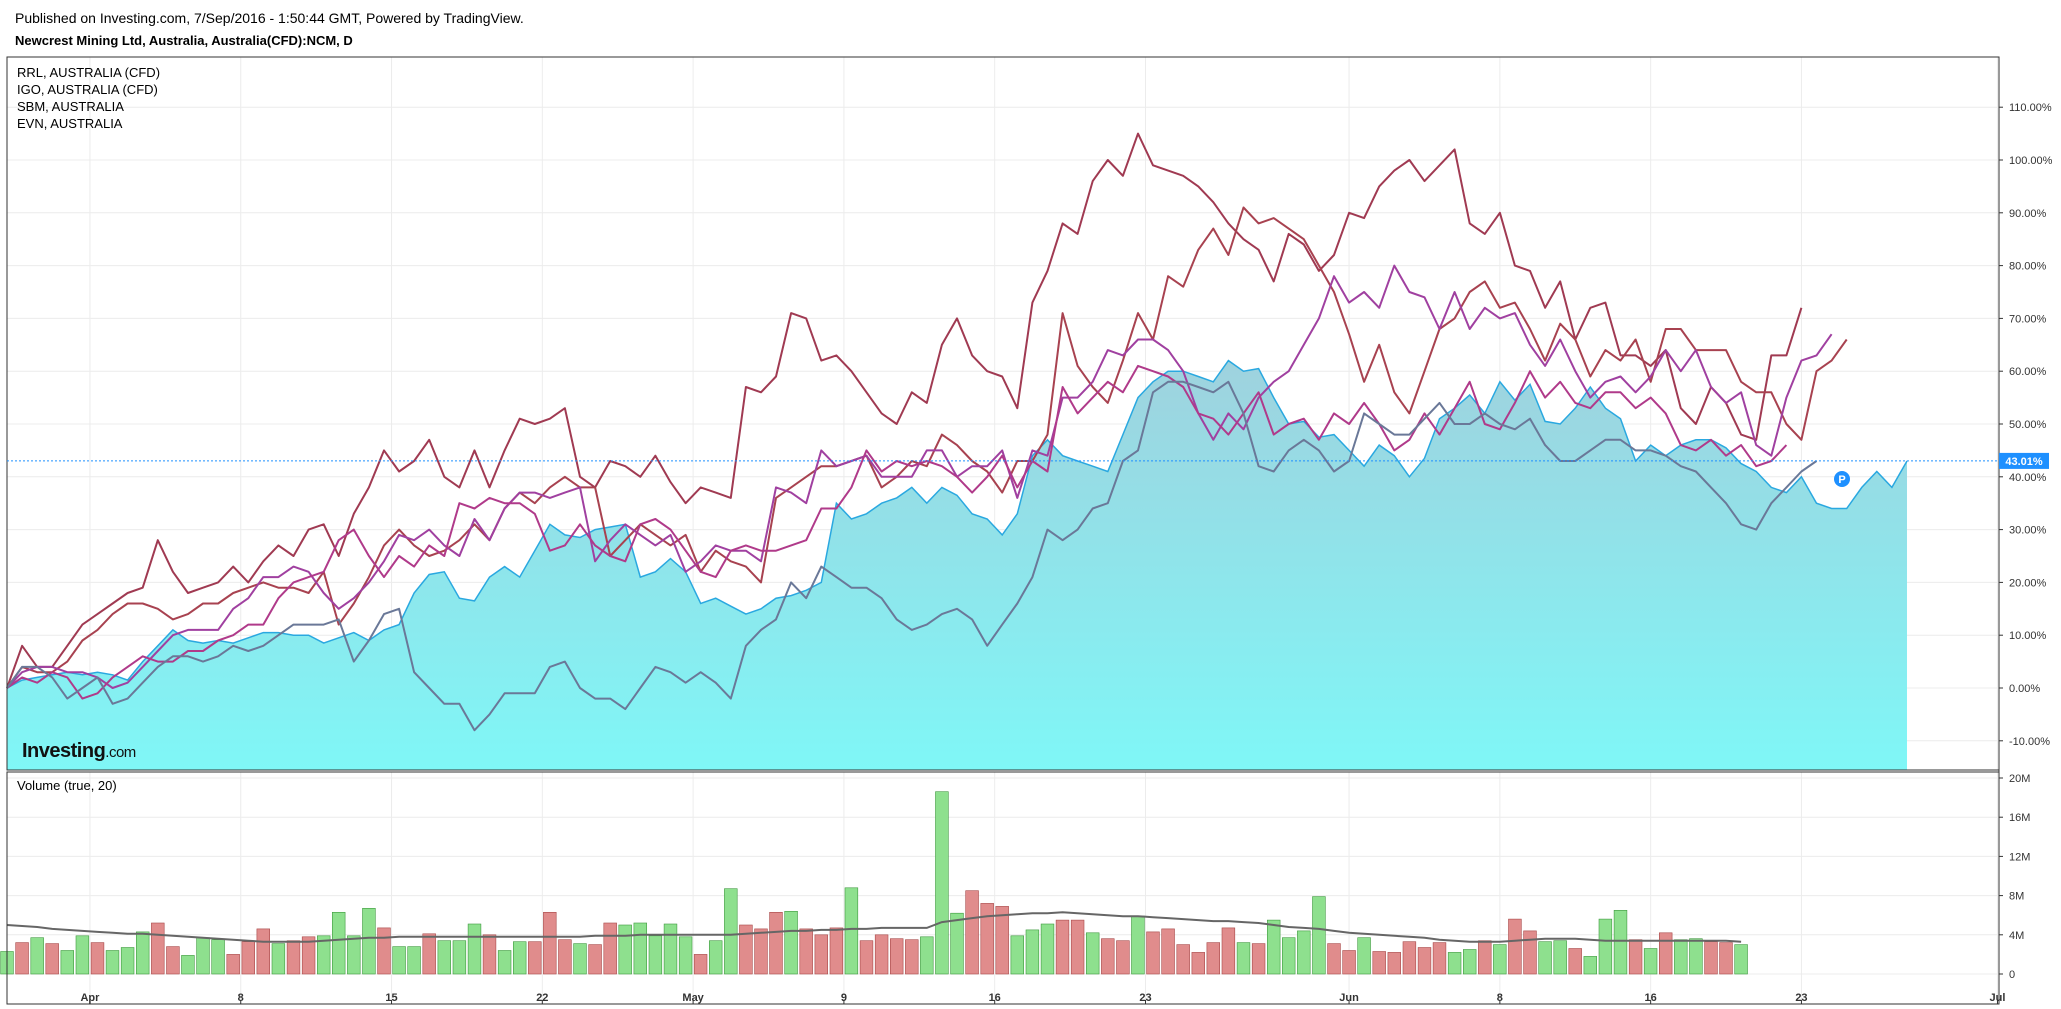 The height and width of the screenshot is (1009, 2061). I want to click on price-tick-label: 110.00%, so click(2030, 108).